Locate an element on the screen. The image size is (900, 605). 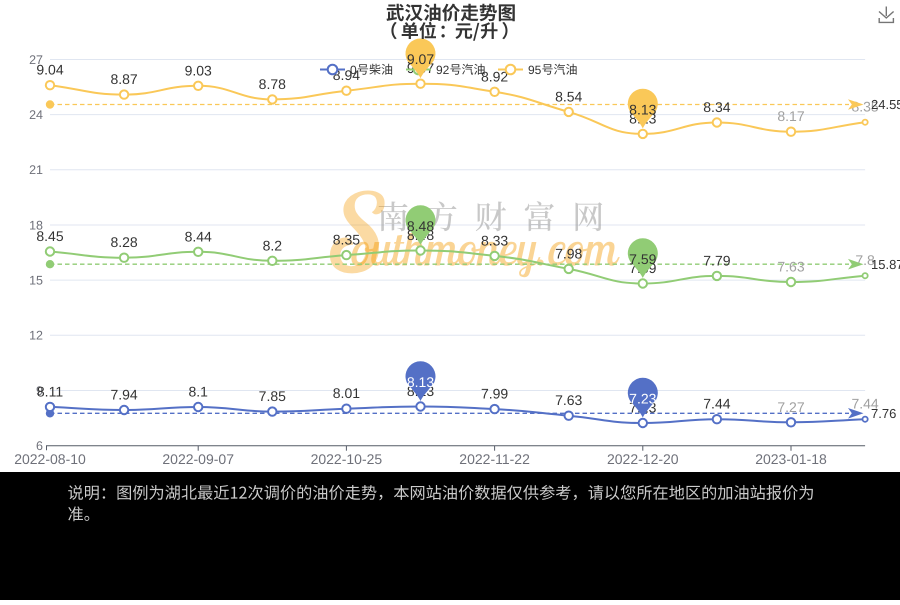
svg-text: 8.11 is located at coordinates (50, 391).